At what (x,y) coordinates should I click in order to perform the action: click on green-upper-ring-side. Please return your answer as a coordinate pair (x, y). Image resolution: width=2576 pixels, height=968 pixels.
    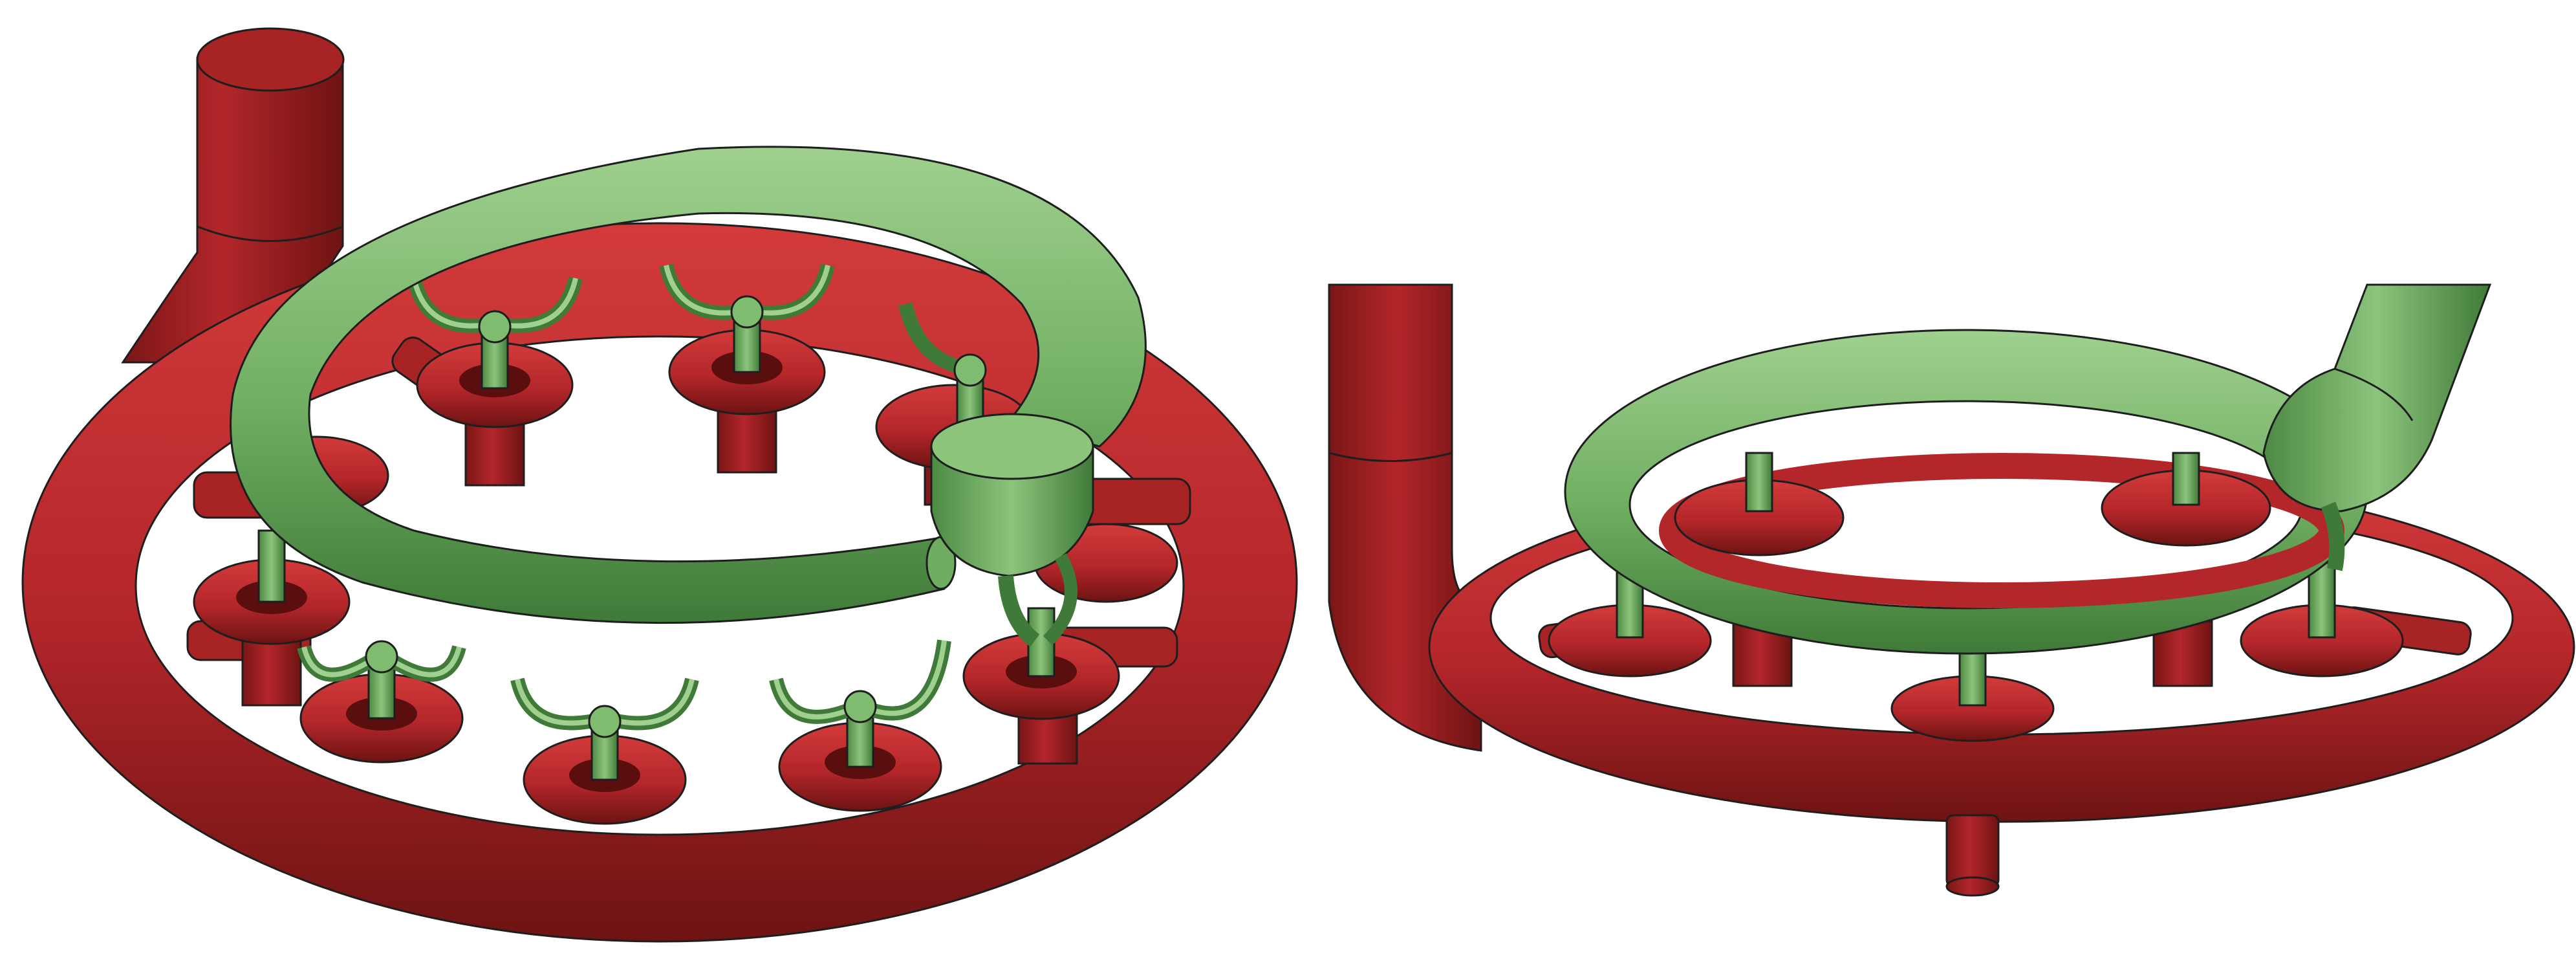
    Looking at the image, I should click on (1966, 492).